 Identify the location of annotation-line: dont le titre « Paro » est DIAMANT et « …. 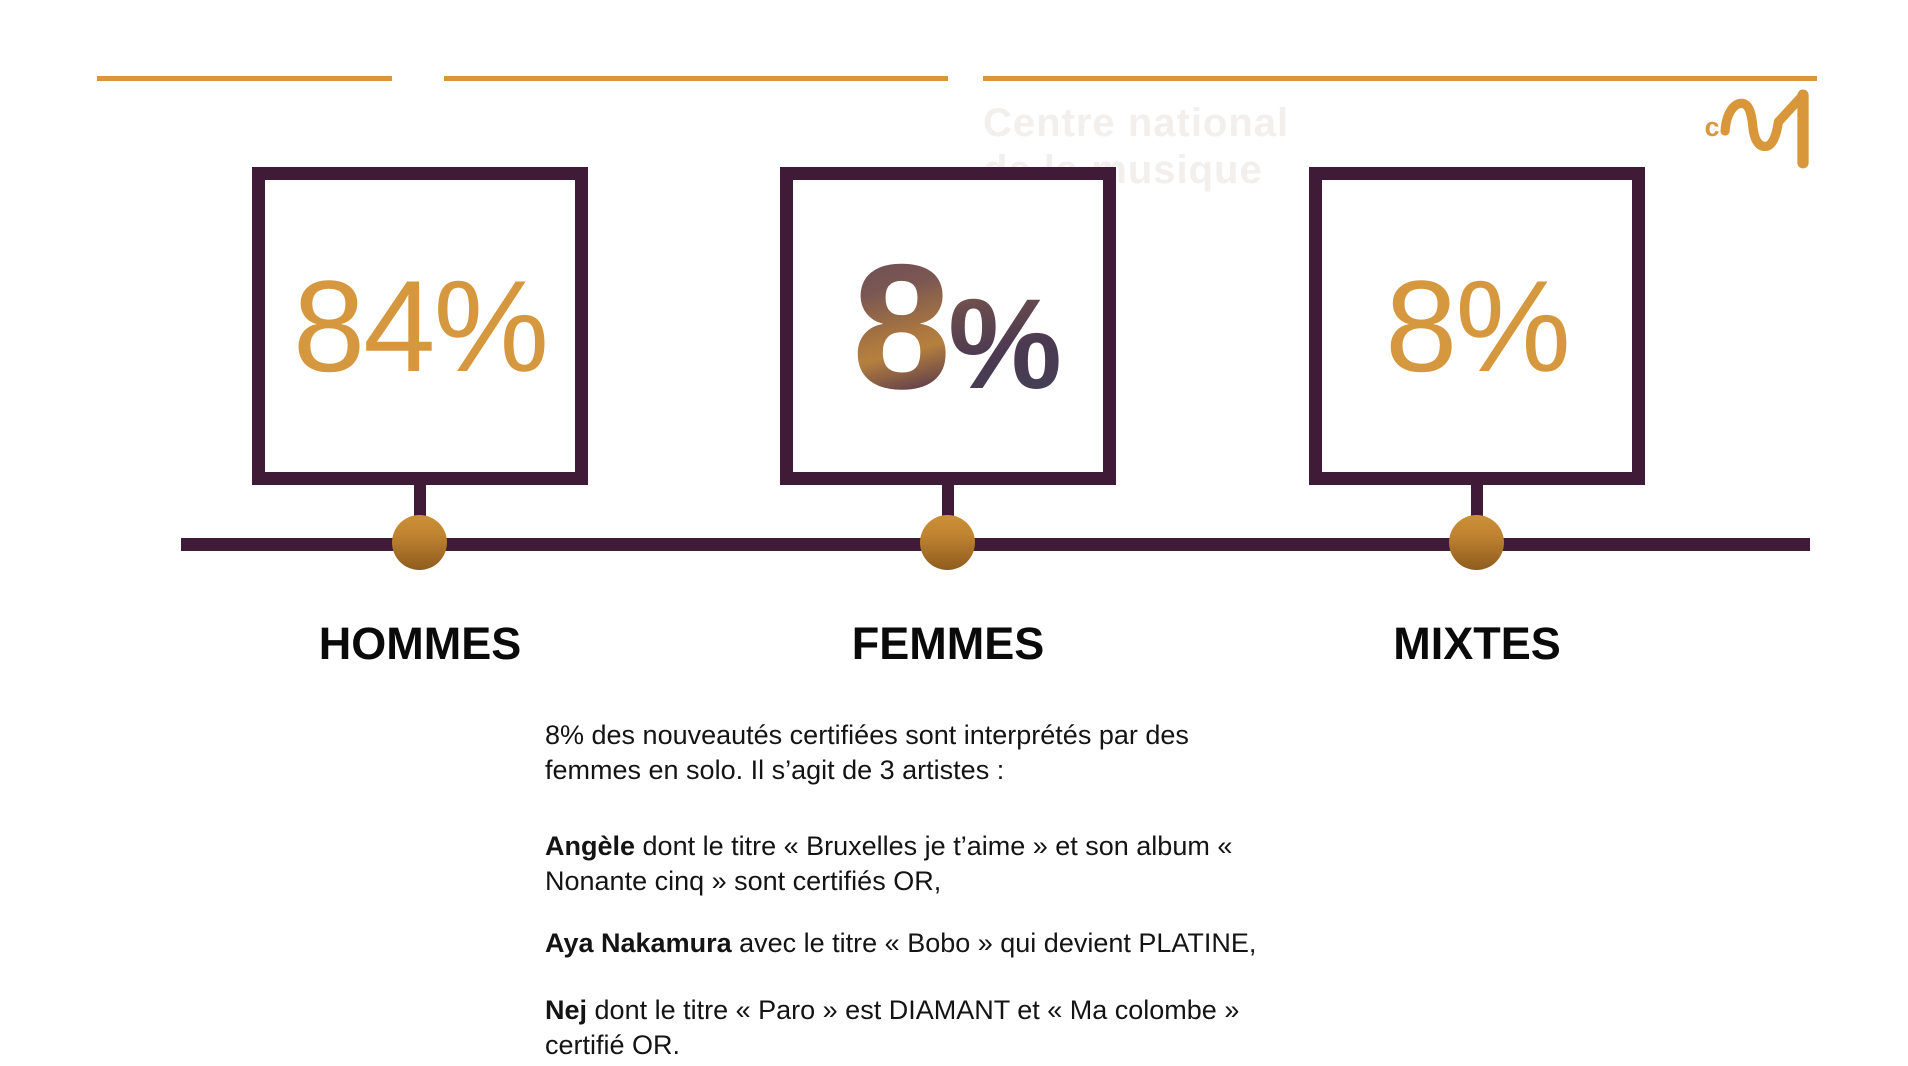
(913, 1010).